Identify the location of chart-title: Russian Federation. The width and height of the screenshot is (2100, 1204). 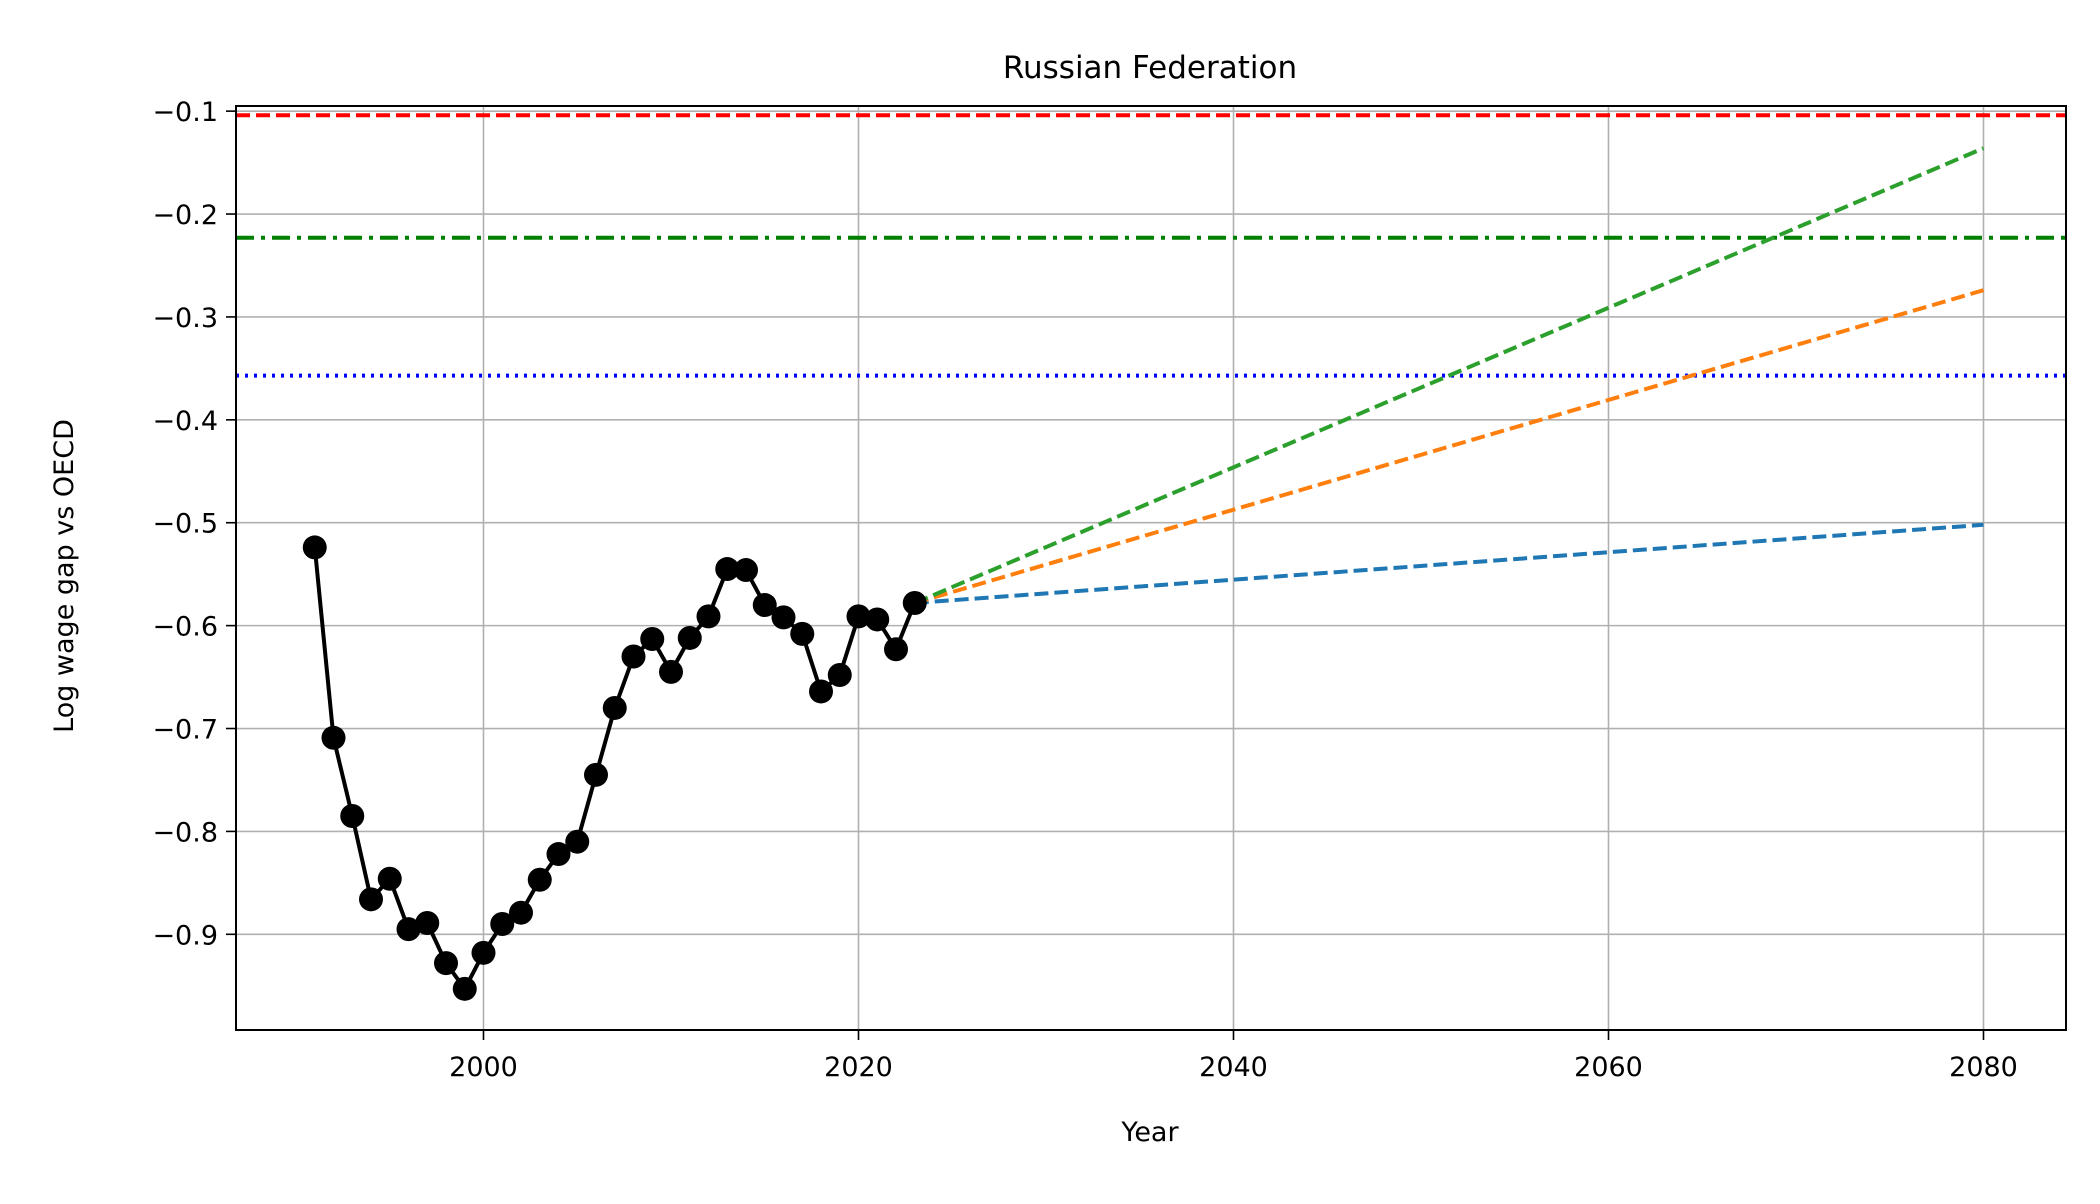
(1150, 68).